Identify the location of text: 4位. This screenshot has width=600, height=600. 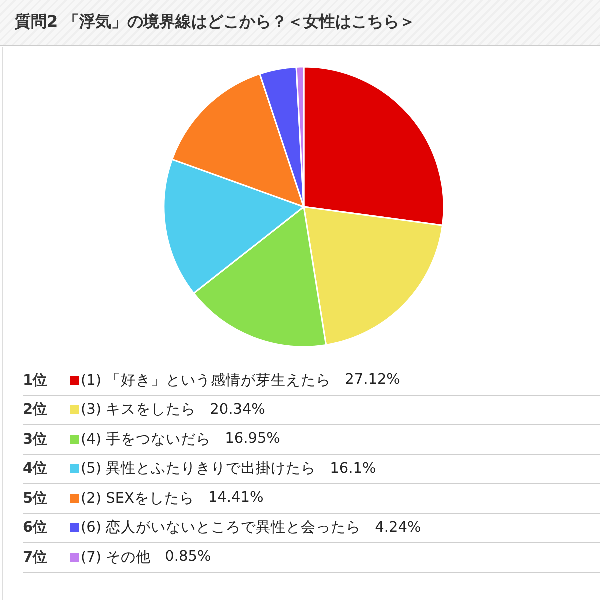
(36, 469).